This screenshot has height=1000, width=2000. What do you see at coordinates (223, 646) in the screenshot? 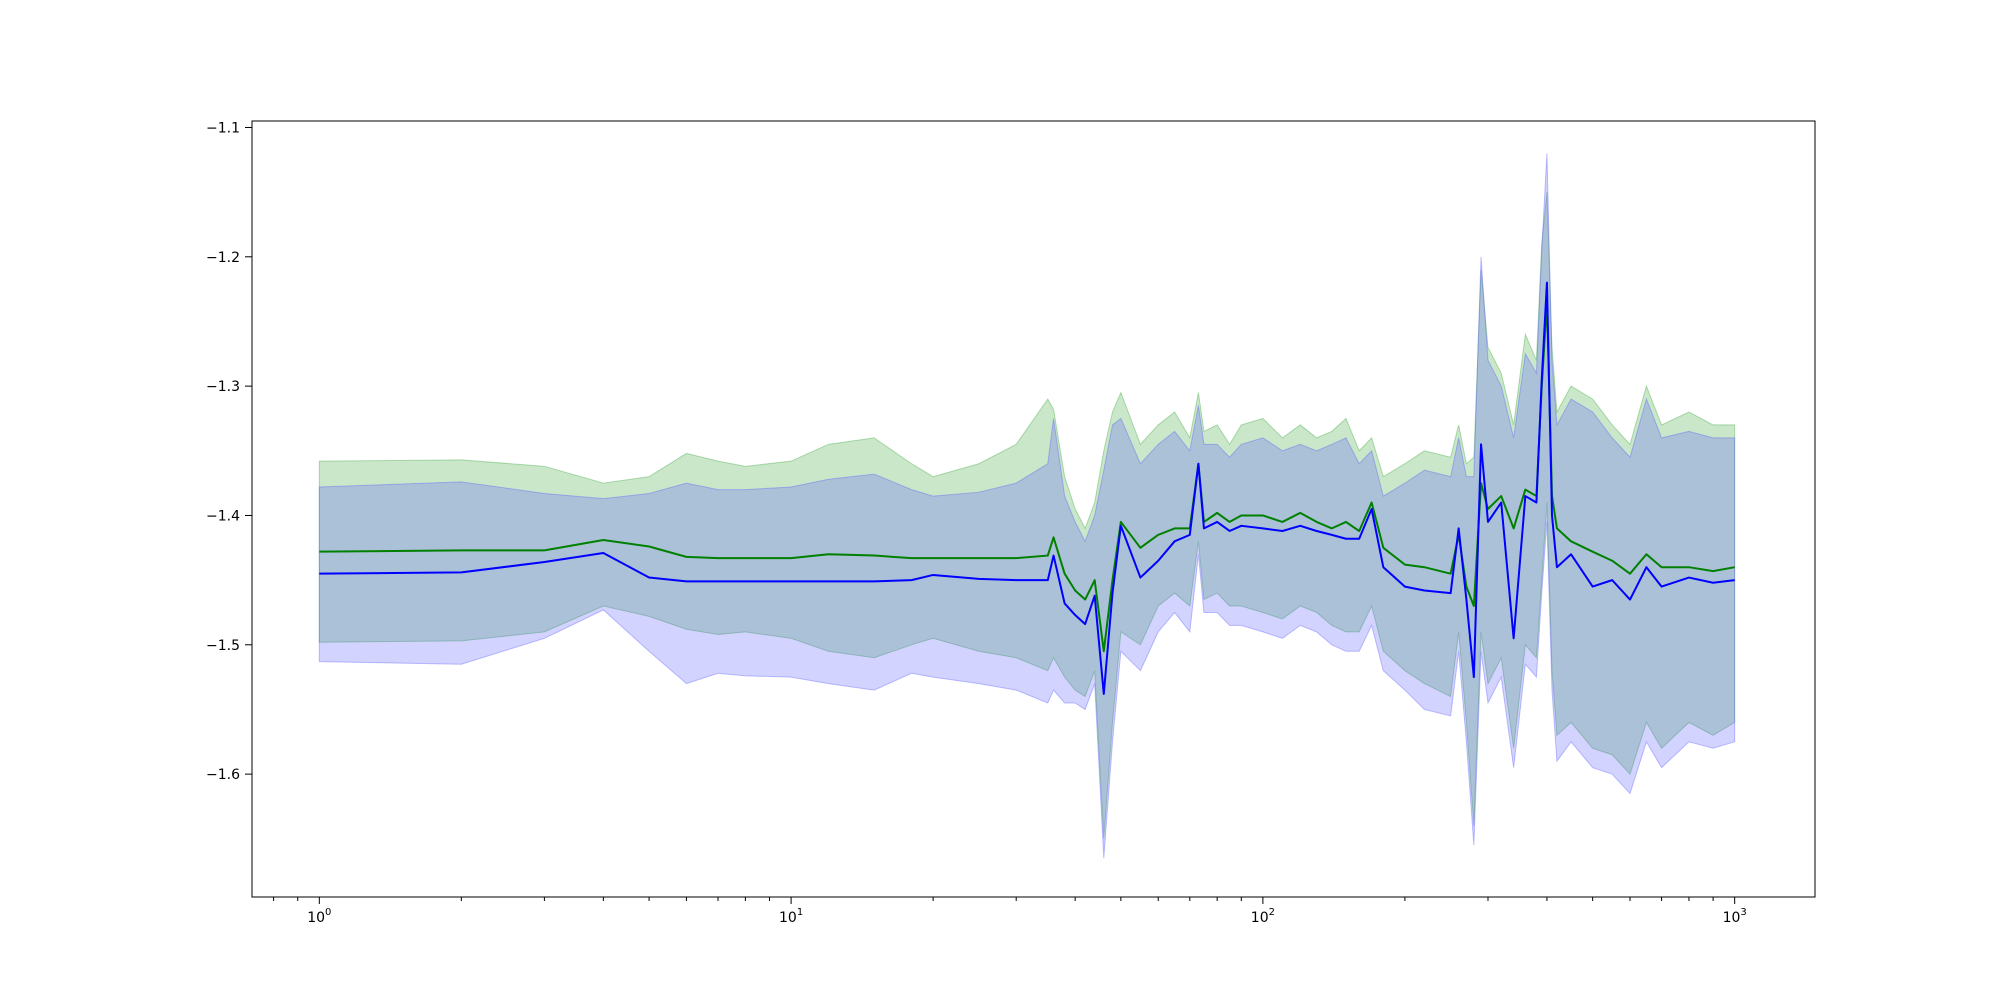
I see `y-tick-label: −1.5` at bounding box center [223, 646].